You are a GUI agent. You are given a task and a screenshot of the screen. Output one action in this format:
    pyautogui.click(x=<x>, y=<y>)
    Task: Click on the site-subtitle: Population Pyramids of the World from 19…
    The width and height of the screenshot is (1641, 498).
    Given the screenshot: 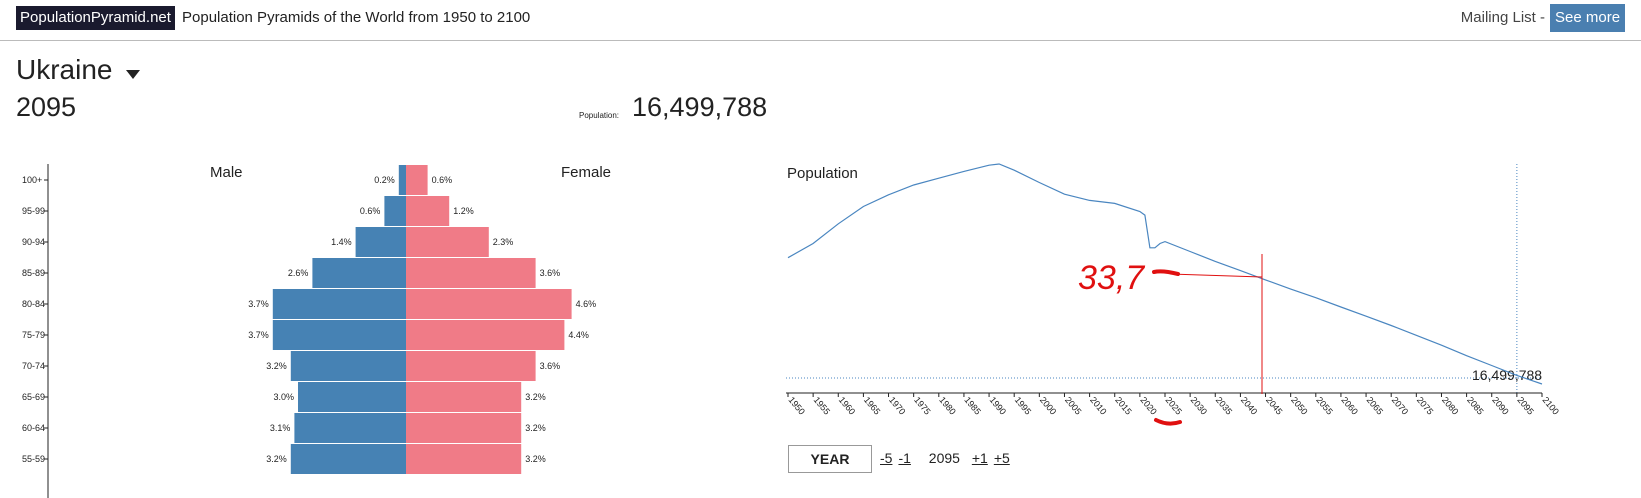 What is the action you would take?
    pyautogui.click(x=356, y=17)
    